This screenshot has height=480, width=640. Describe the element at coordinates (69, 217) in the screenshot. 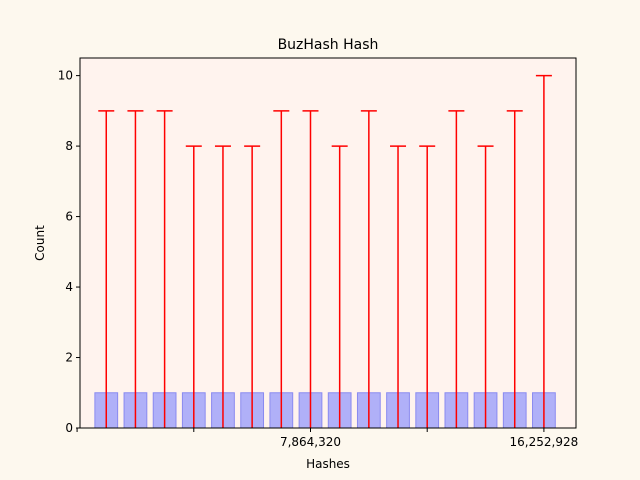

I see `y-tick-label: 6` at that location.